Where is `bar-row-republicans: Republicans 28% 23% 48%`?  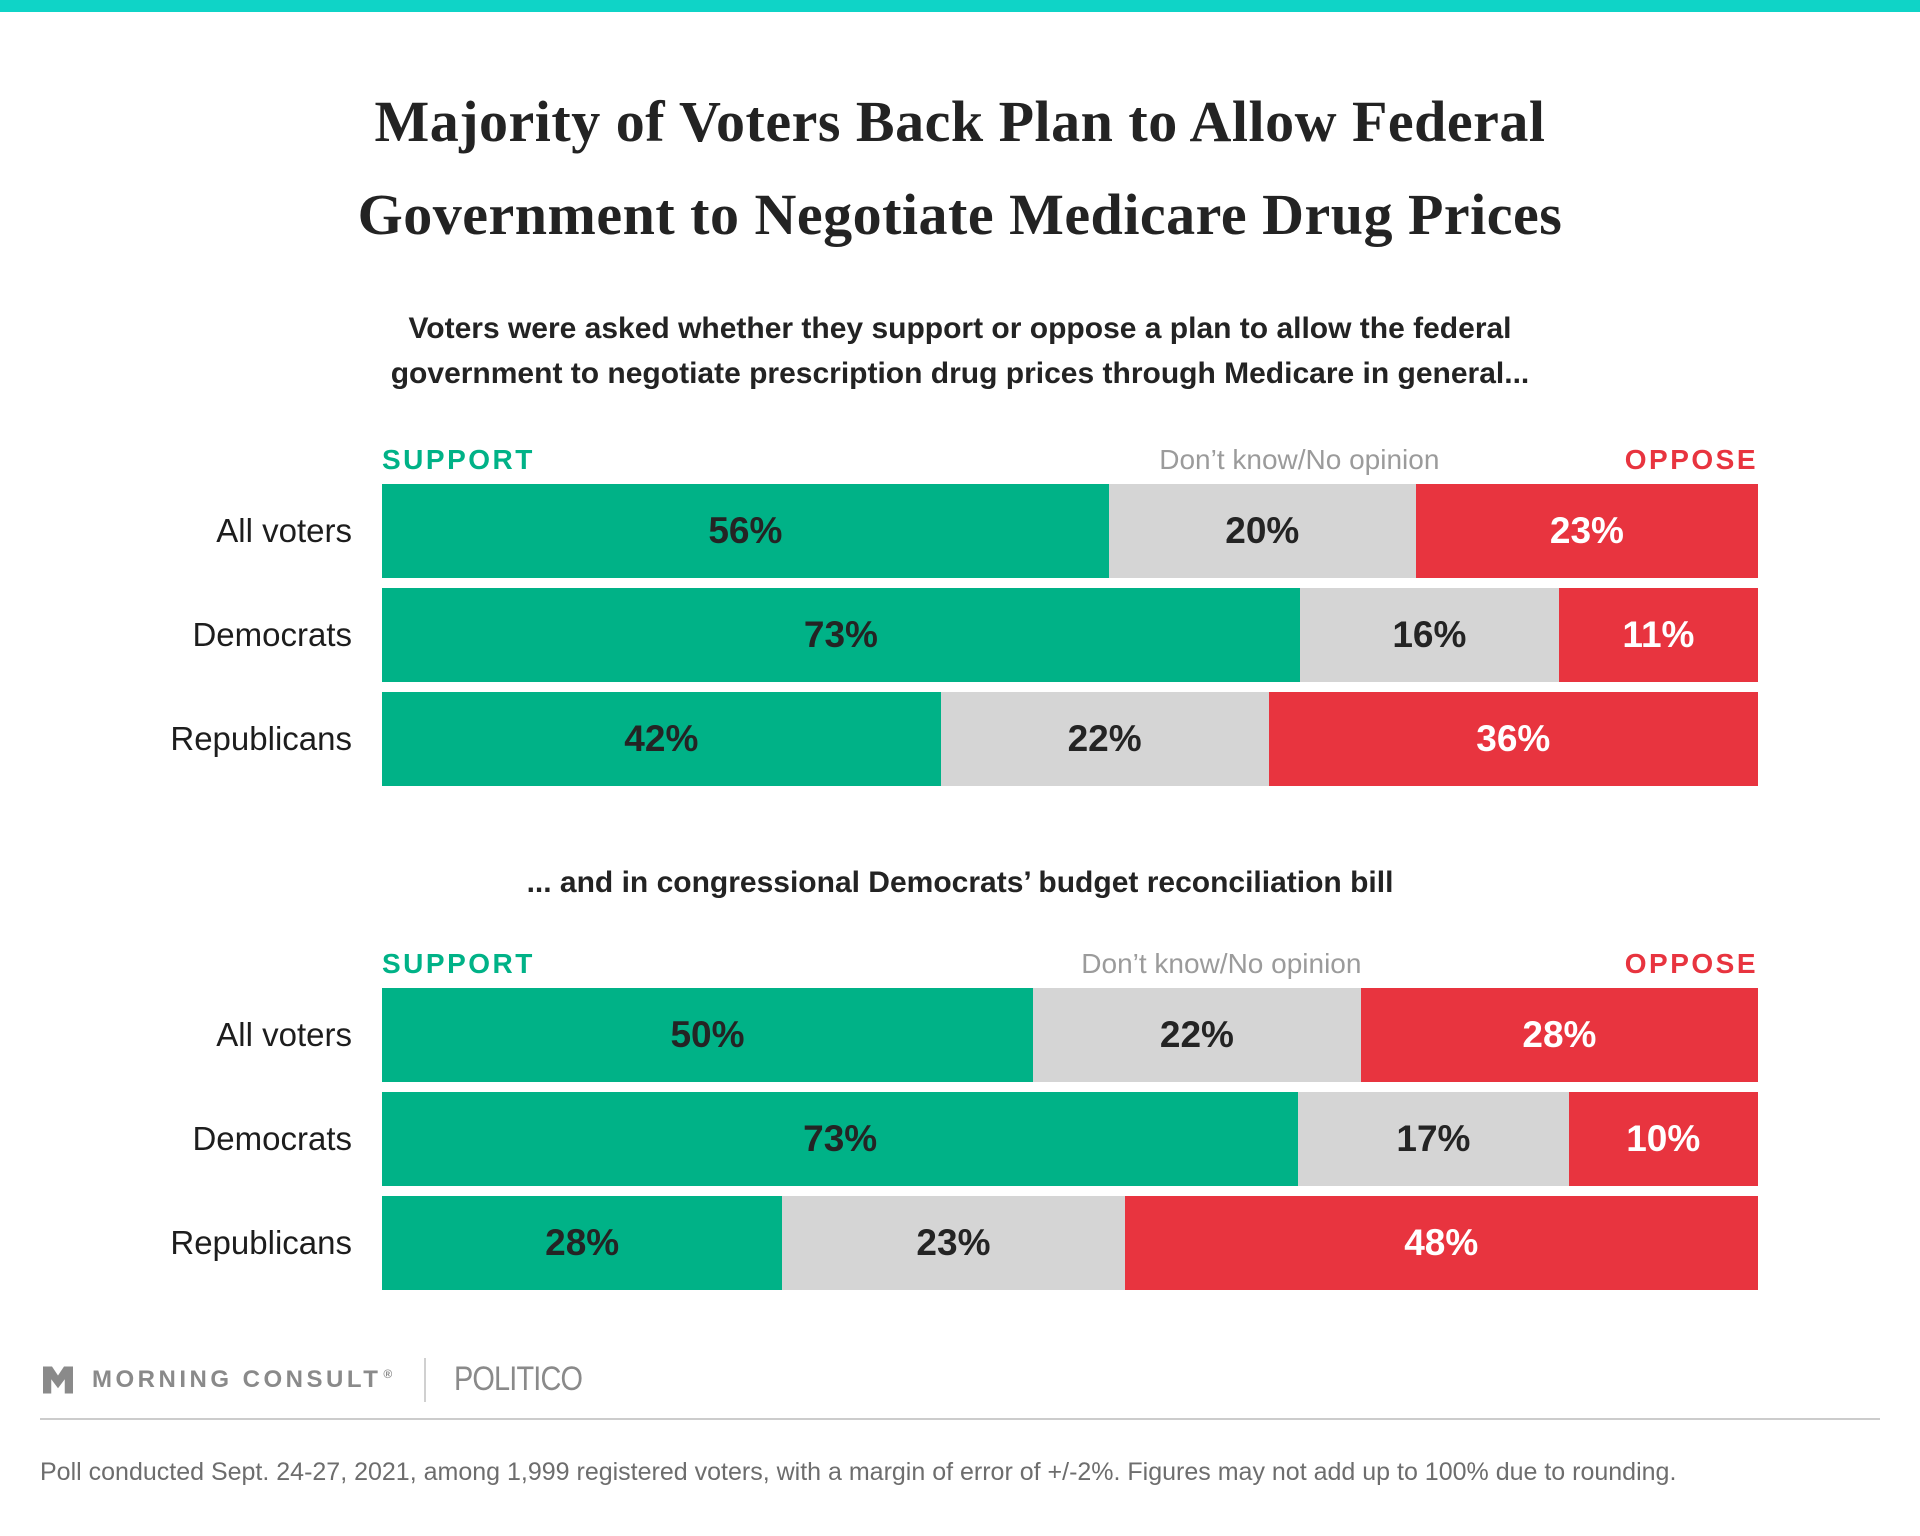
bar-row-republicans: Republicans 28% 23% 48% is located at coordinates (899, 1242).